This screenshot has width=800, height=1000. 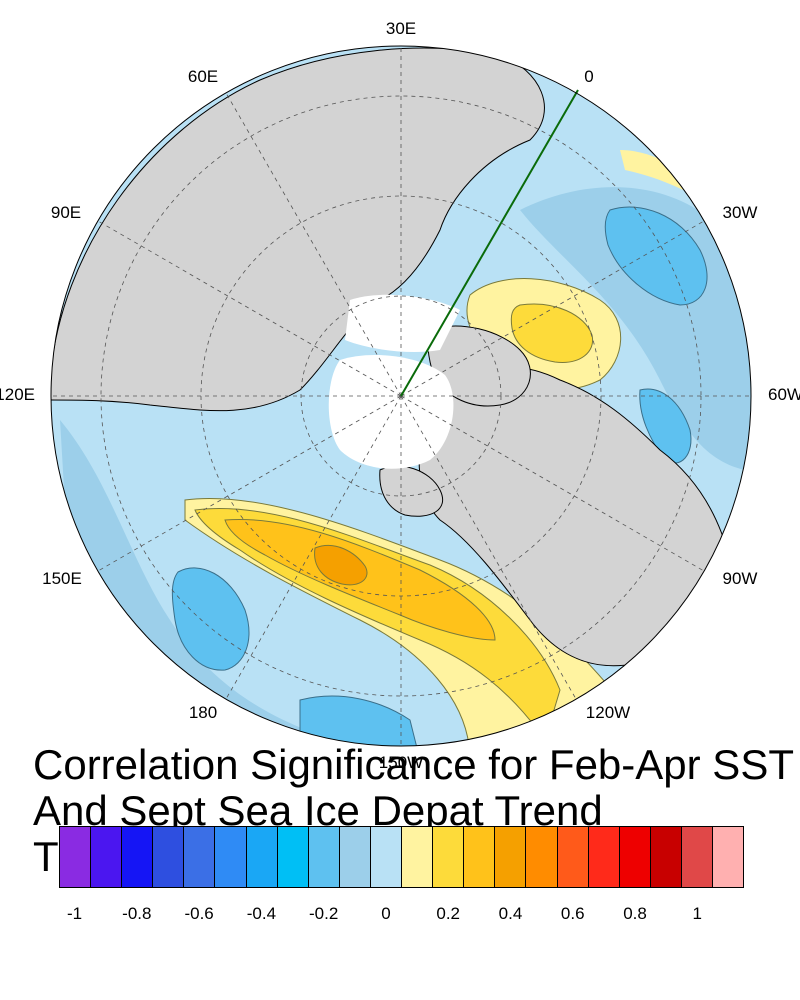 What do you see at coordinates (656, 256) in the screenshot?
I see `atlantic-negative-0-4-patch` at bounding box center [656, 256].